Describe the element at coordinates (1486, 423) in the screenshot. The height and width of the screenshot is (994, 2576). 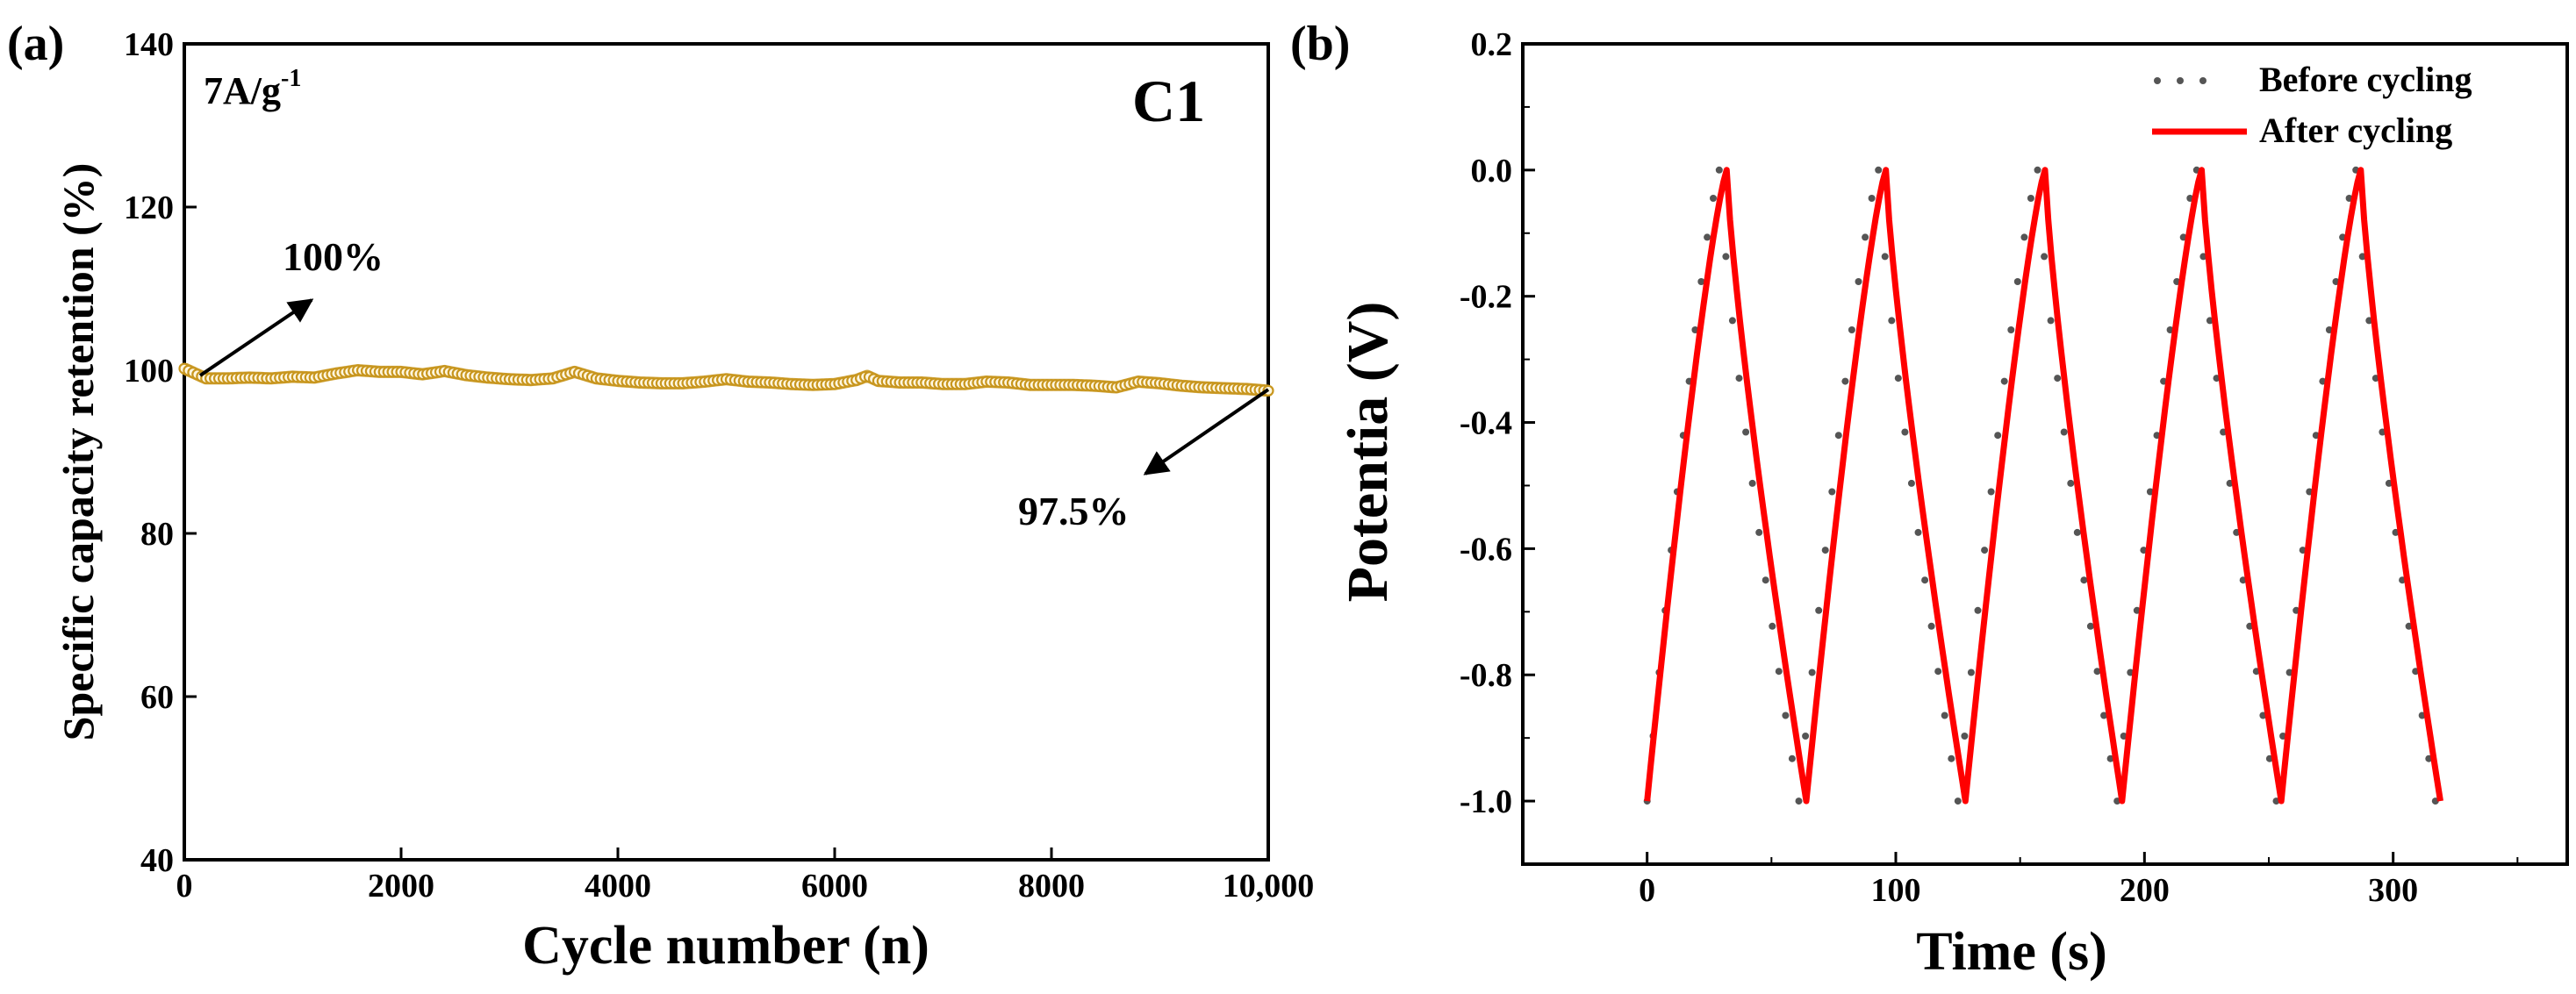
I see `y-tick-label-b: -0.4` at that location.